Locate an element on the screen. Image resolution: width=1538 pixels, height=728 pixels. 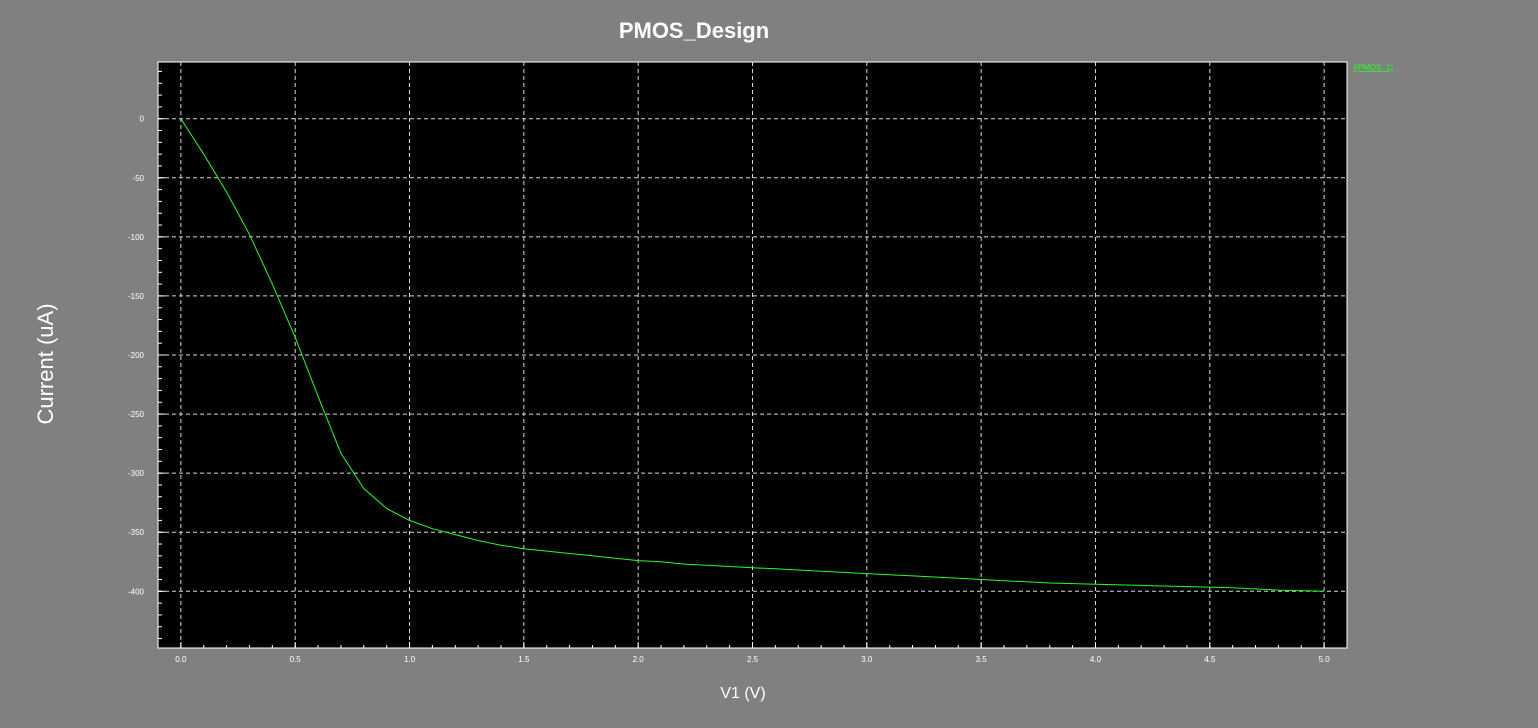
y-tick-label: -350 is located at coordinates (136, 532).